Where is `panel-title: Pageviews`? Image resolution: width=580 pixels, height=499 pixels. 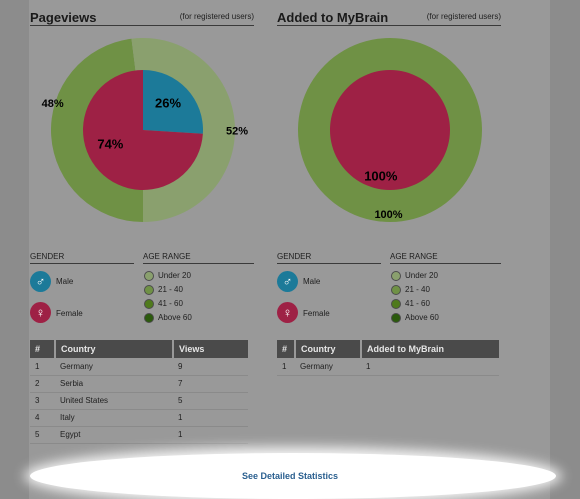
panel-title: Pageviews is located at coordinates (63, 17).